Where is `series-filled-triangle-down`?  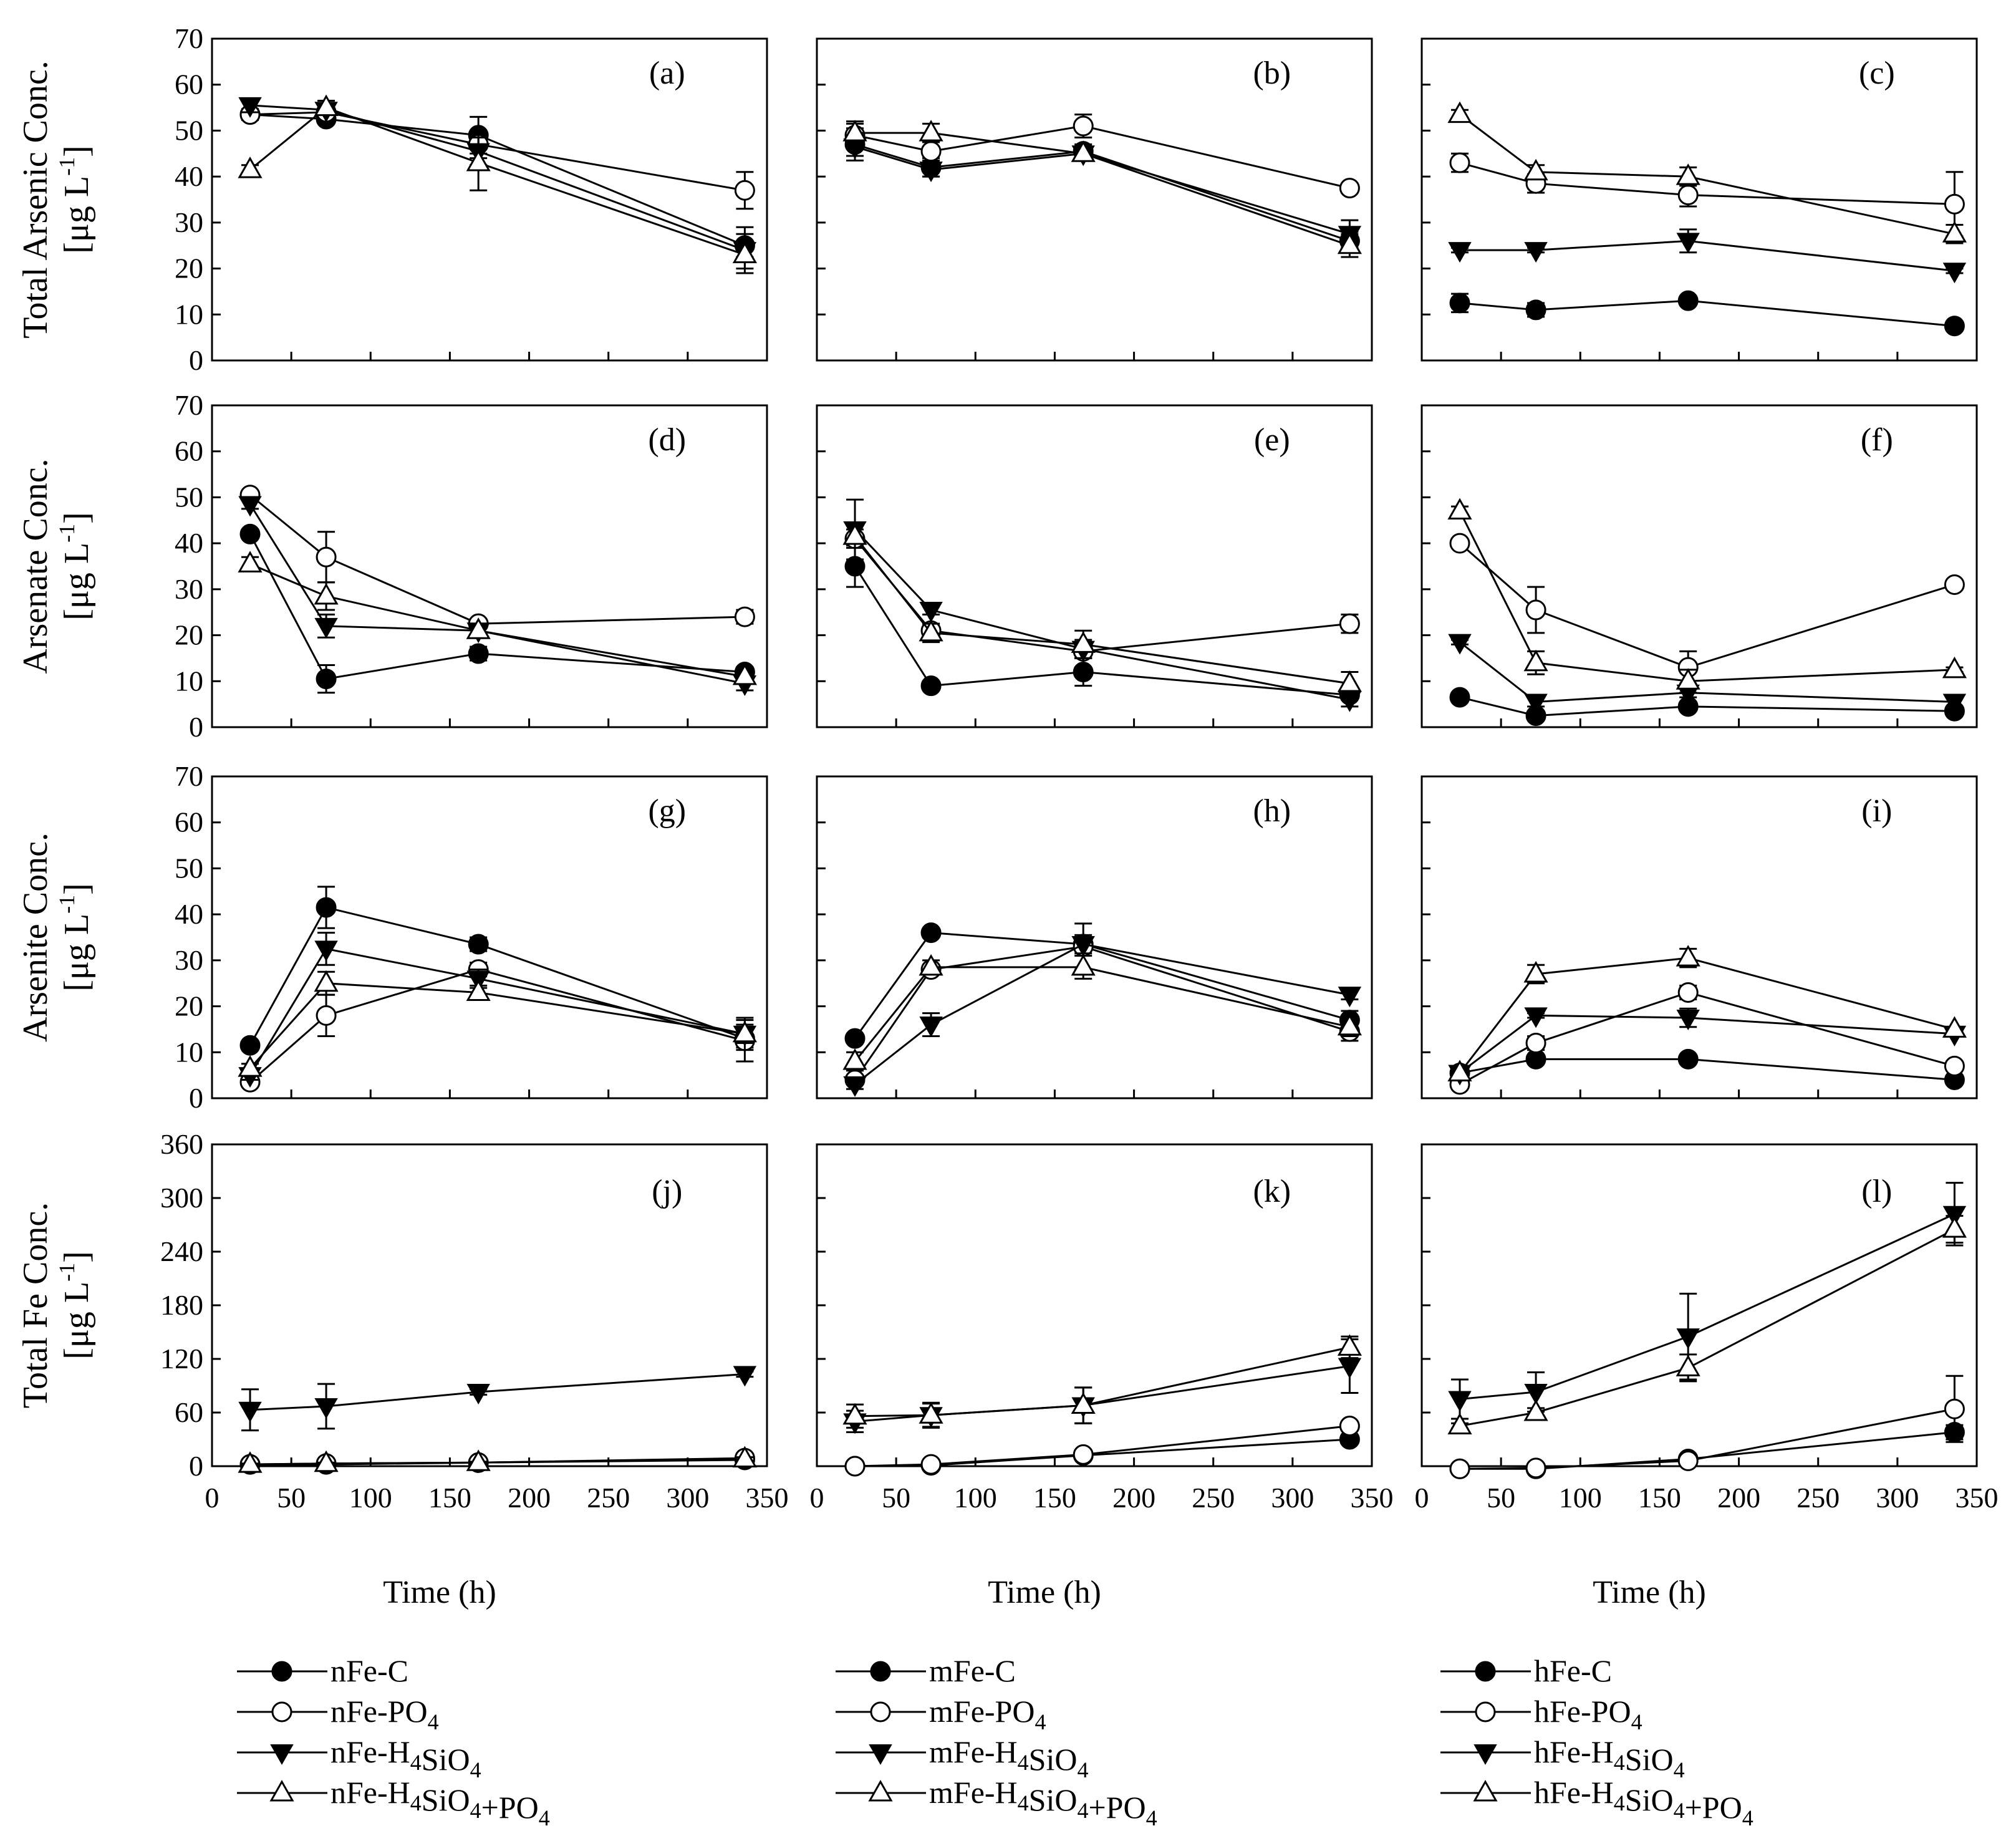
series-filled-triangle-down is located at coordinates (1102, 1015).